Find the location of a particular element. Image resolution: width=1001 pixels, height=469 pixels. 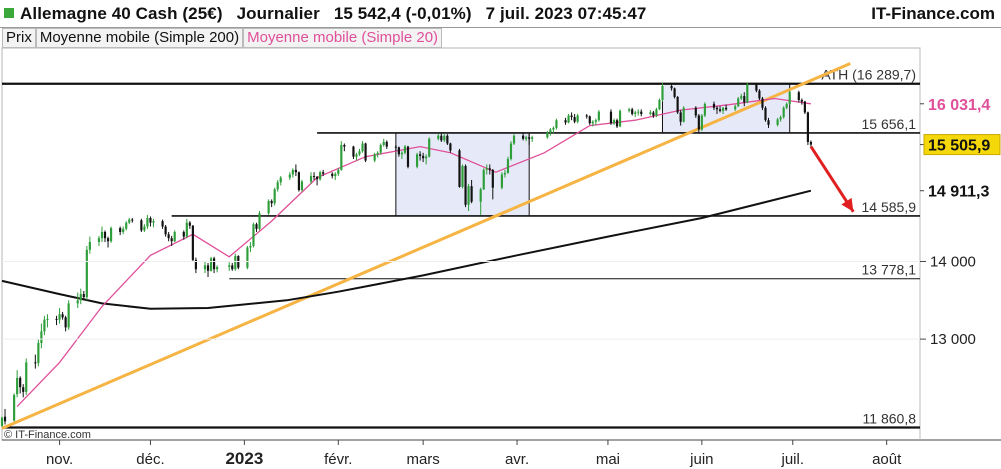

legend-sma200: Moyenne mobile (Simple 200) is located at coordinates (139, 38).